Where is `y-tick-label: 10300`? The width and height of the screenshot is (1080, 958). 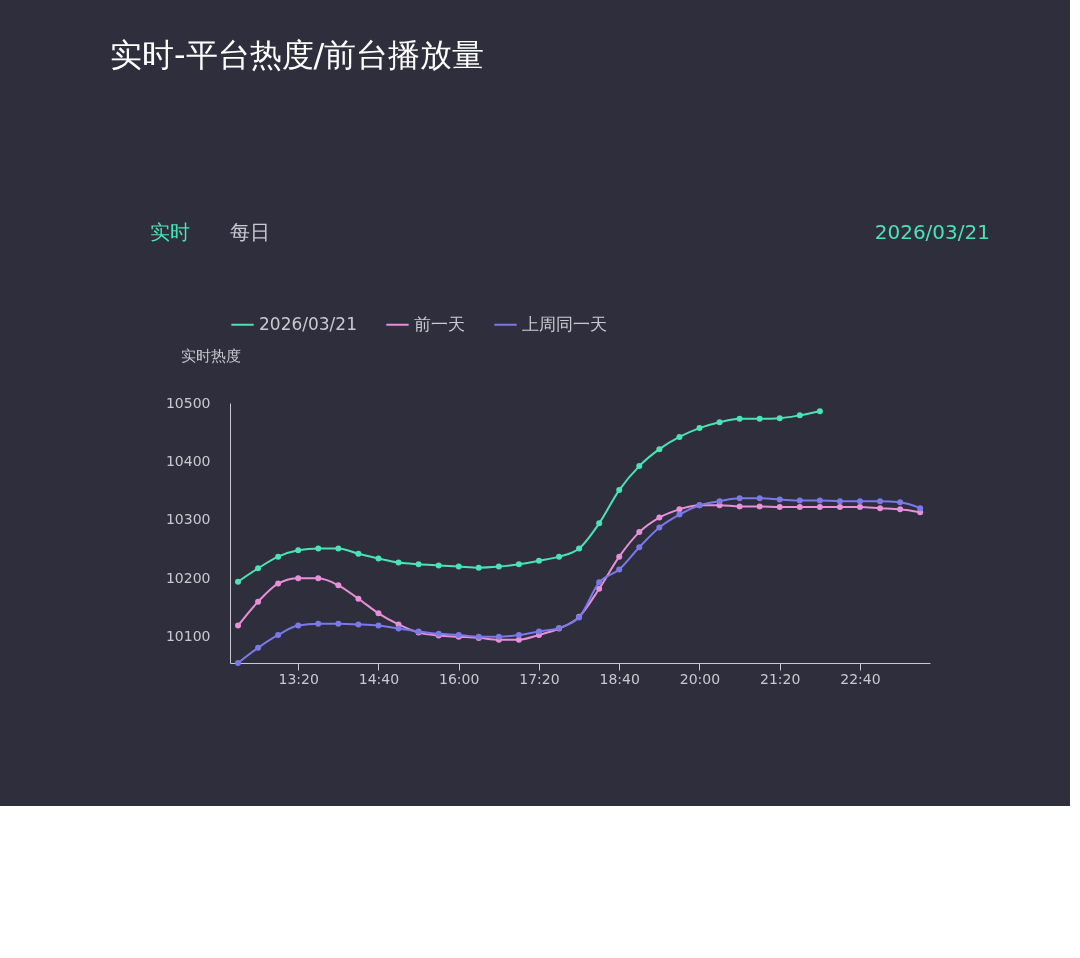
y-tick-label: 10300 is located at coordinates (188, 519).